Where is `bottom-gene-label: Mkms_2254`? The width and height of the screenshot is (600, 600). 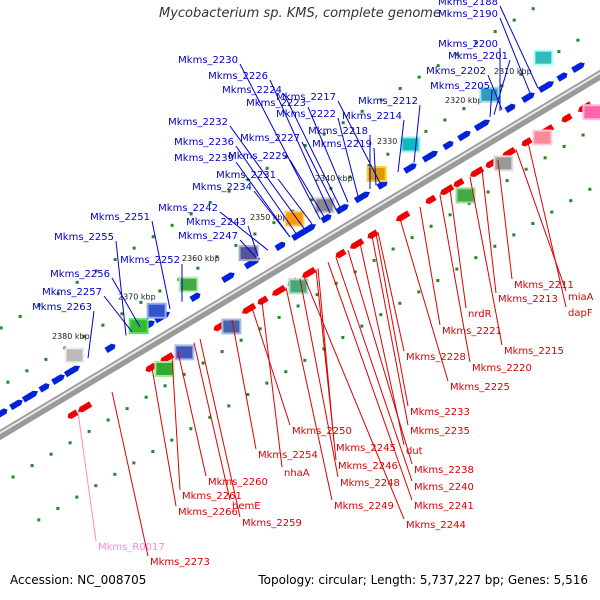
bottom-gene-label: Mkms_2254 is located at coordinates (288, 455).